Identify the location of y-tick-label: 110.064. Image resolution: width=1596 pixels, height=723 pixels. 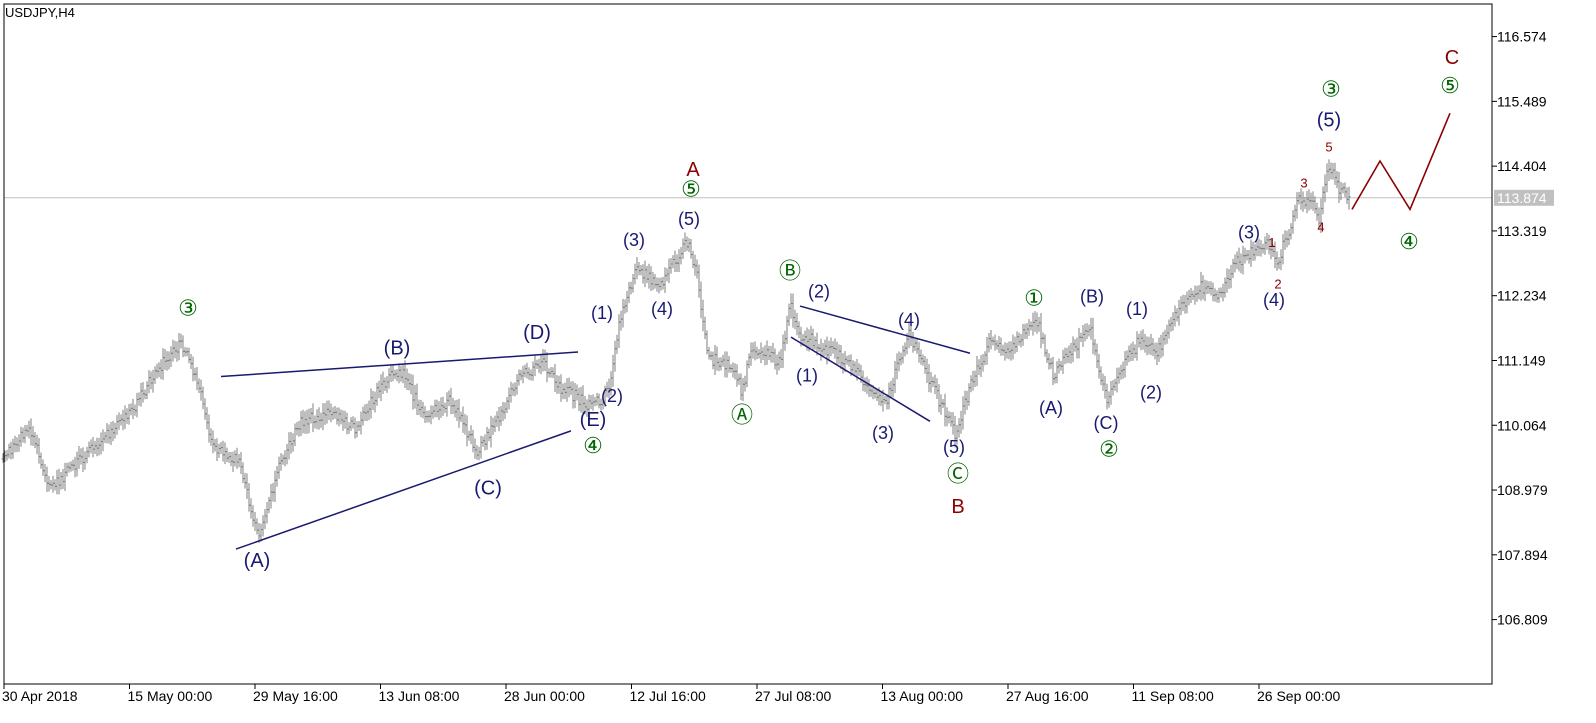
(1522, 425).